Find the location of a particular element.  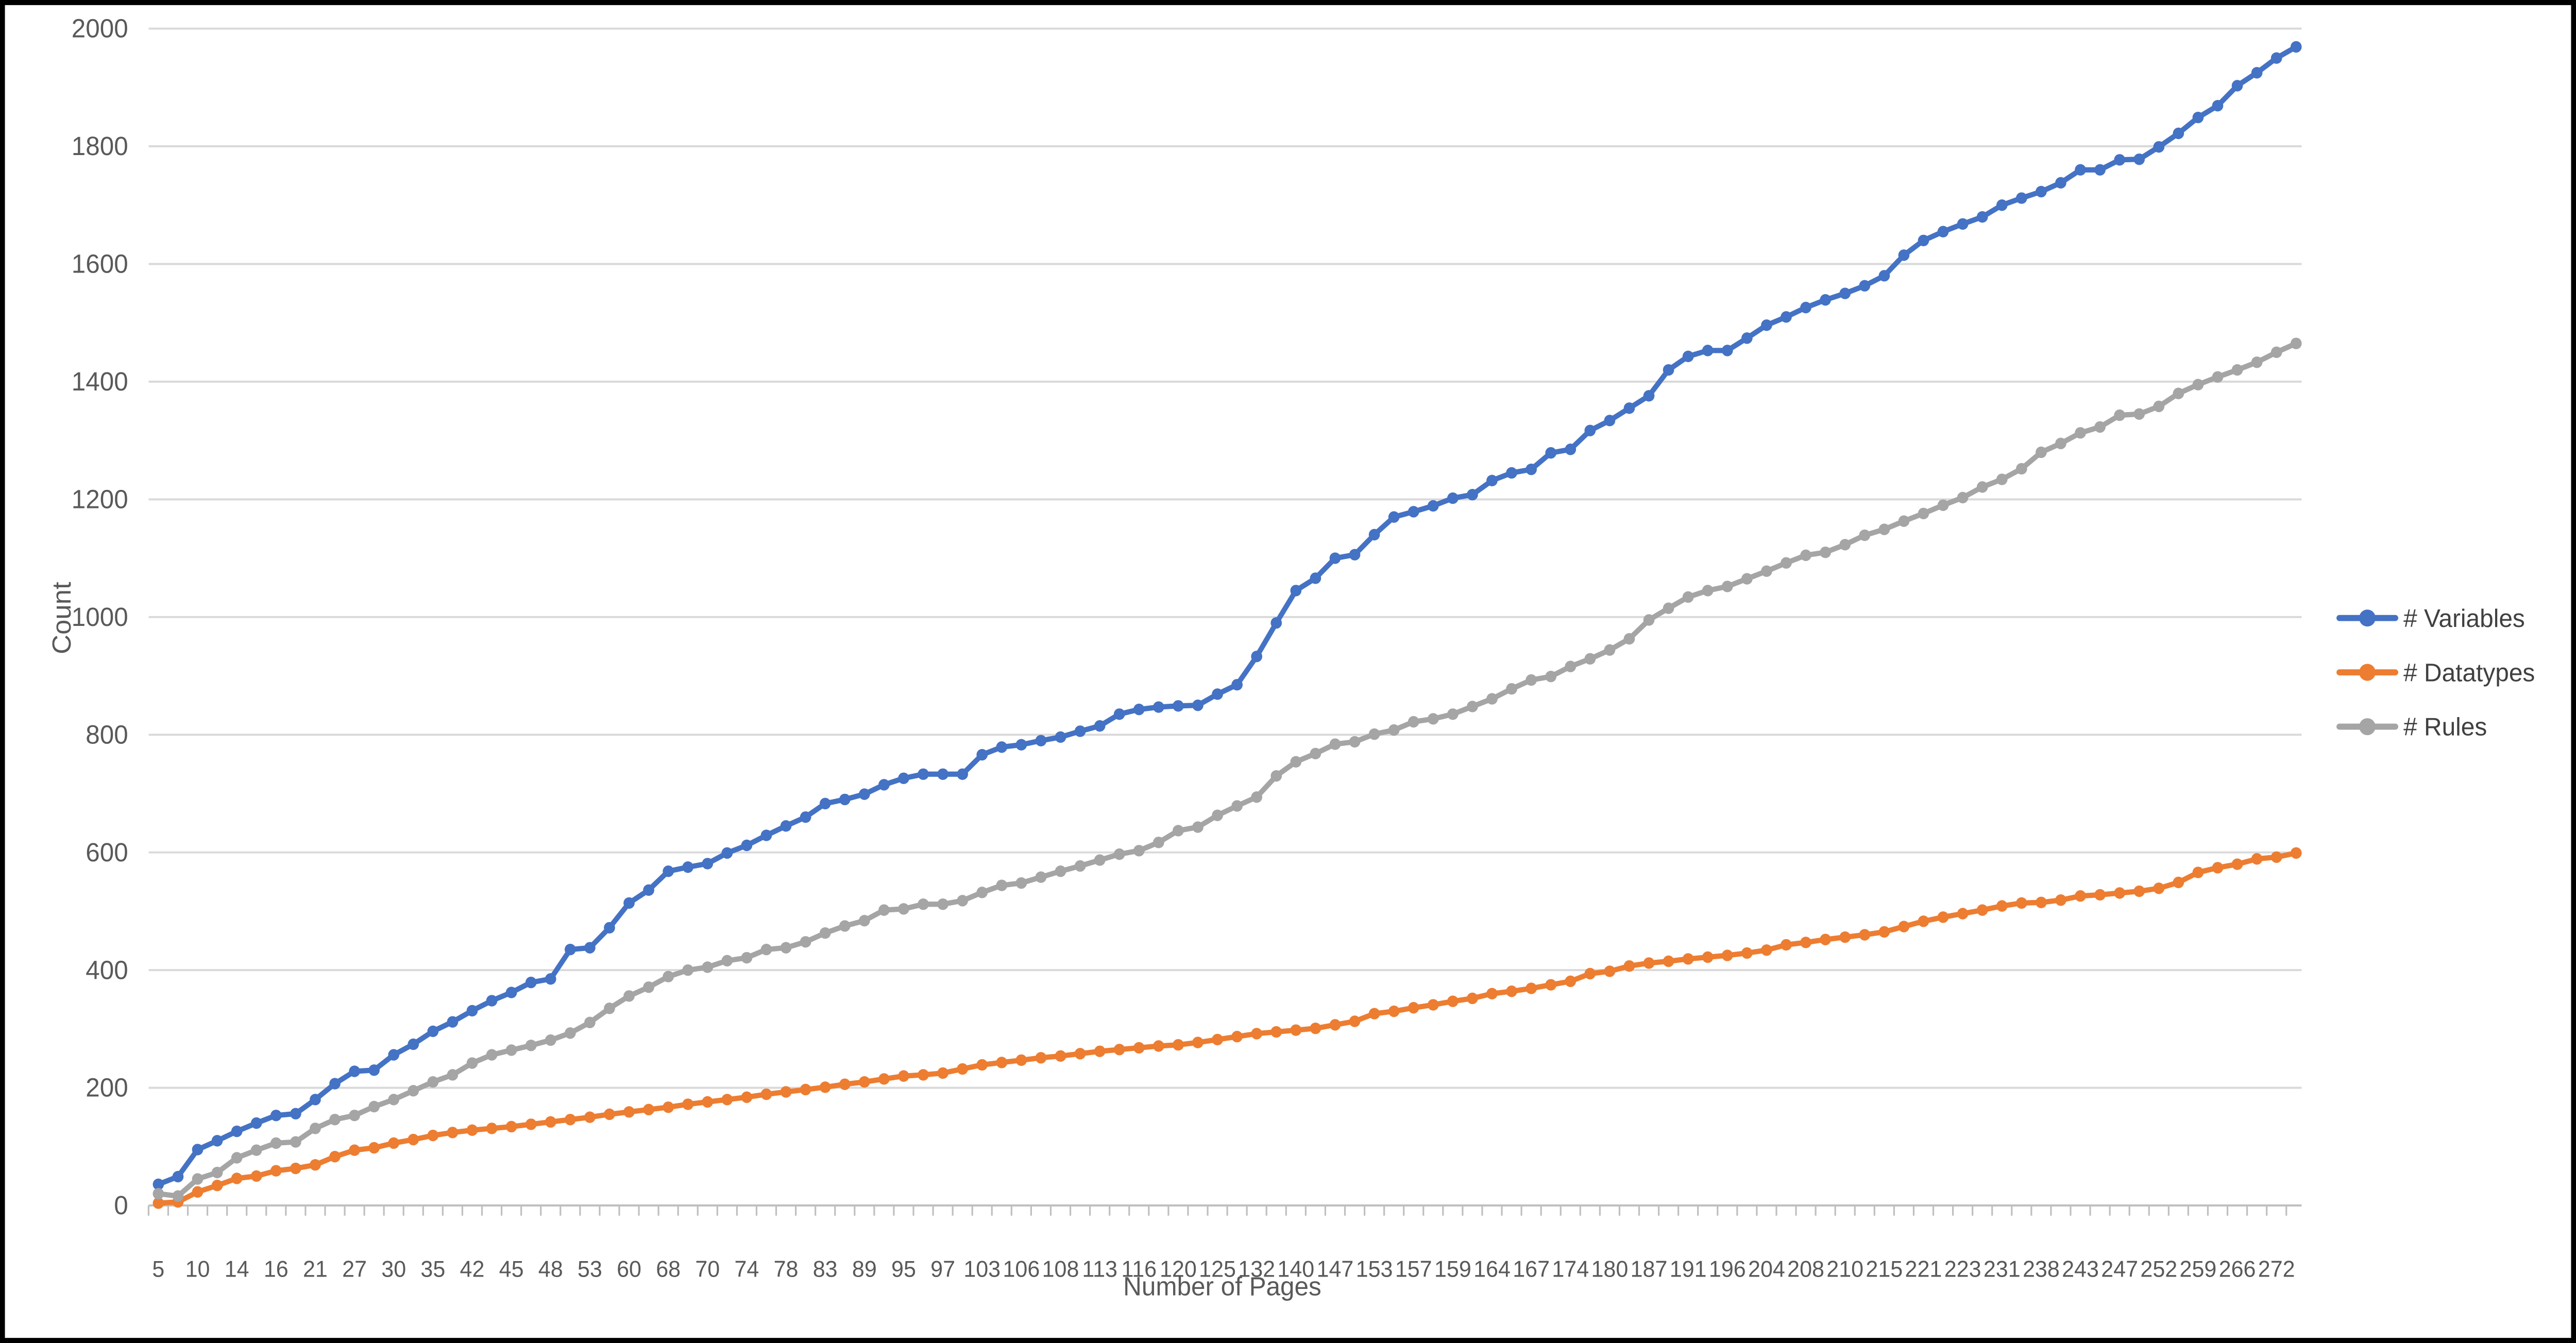

x-tick-label: 266 is located at coordinates (2237, 1269).